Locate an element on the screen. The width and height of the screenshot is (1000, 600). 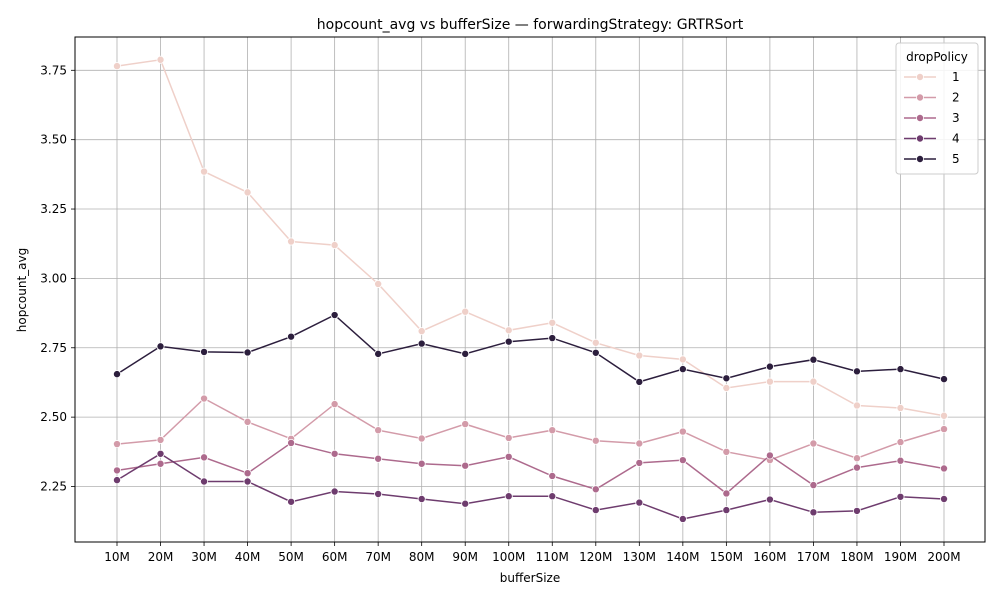
x-tick-label: 140M is located at coordinates (682, 557).